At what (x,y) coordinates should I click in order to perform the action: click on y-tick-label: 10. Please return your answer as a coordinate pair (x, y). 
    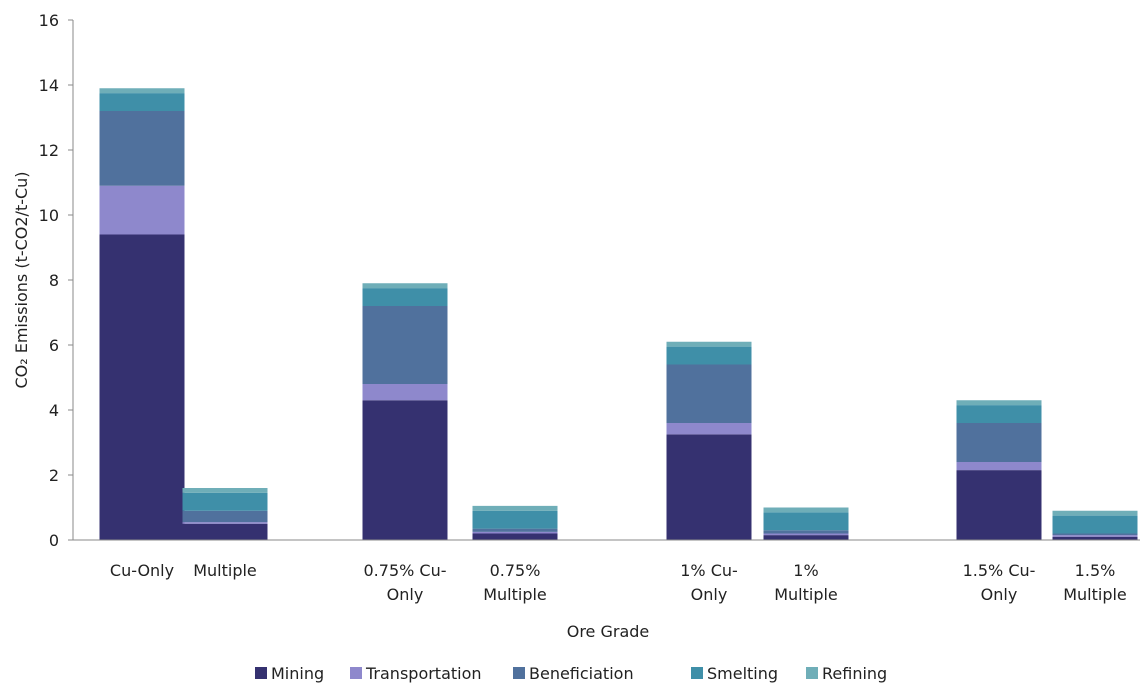
    Looking at the image, I should click on (49, 215).